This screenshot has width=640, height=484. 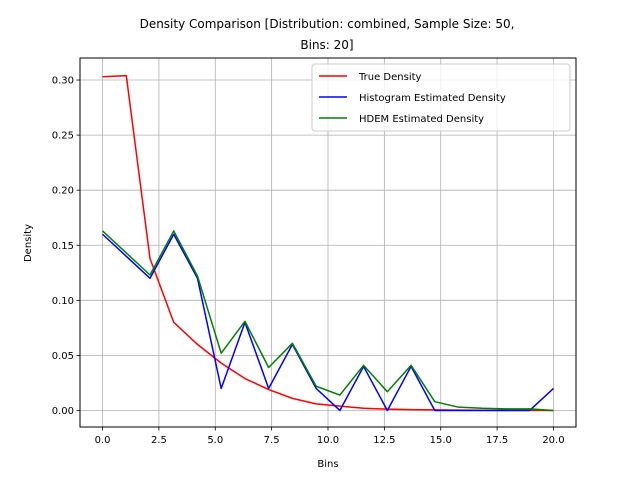 What do you see at coordinates (432, 98) in the screenshot?
I see `legend-label-histogram-density: Histogram Estimated Density` at bounding box center [432, 98].